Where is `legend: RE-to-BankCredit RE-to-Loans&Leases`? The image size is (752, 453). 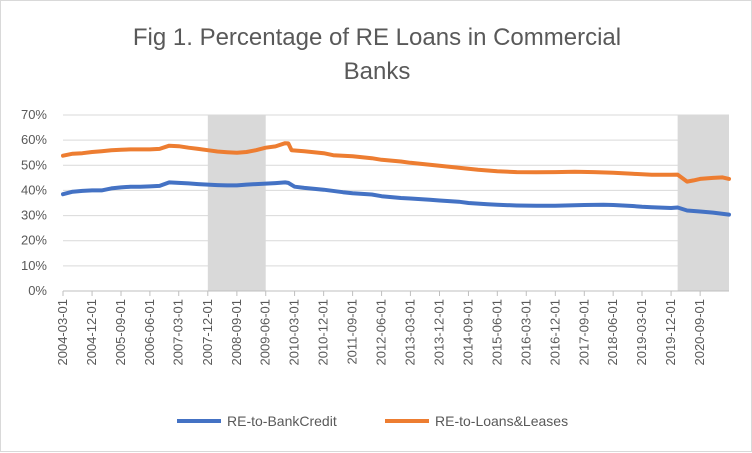 legend: RE-to-BankCredit RE-to-Loans&Leases is located at coordinates (372, 421).